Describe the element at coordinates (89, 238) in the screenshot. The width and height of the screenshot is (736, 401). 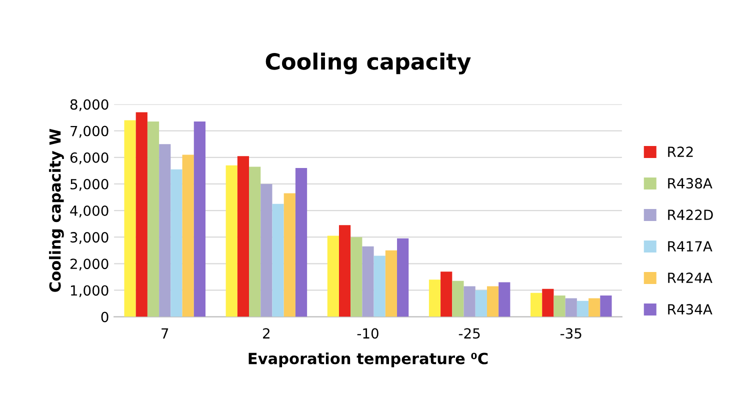
I see `y-tick-label: 3,000` at that location.